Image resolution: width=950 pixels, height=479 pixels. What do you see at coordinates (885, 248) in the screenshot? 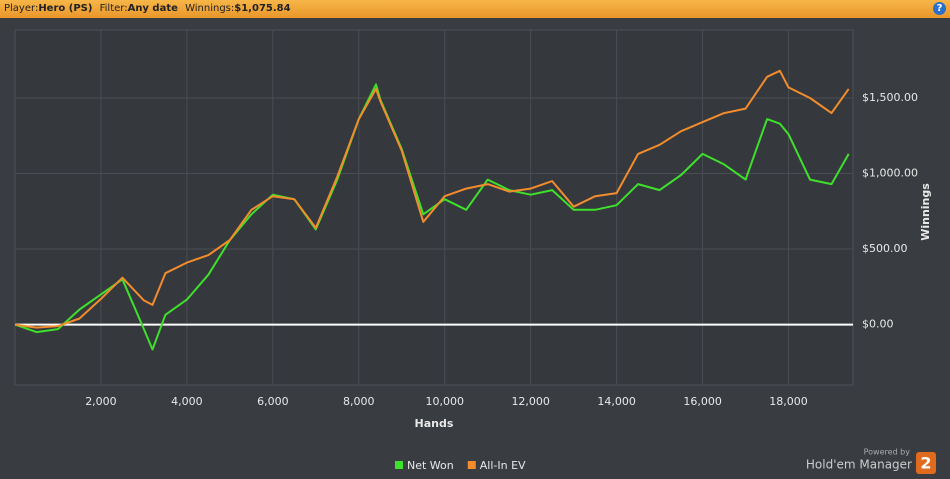
I see `y-tick-label: $500.00` at bounding box center [885, 248].